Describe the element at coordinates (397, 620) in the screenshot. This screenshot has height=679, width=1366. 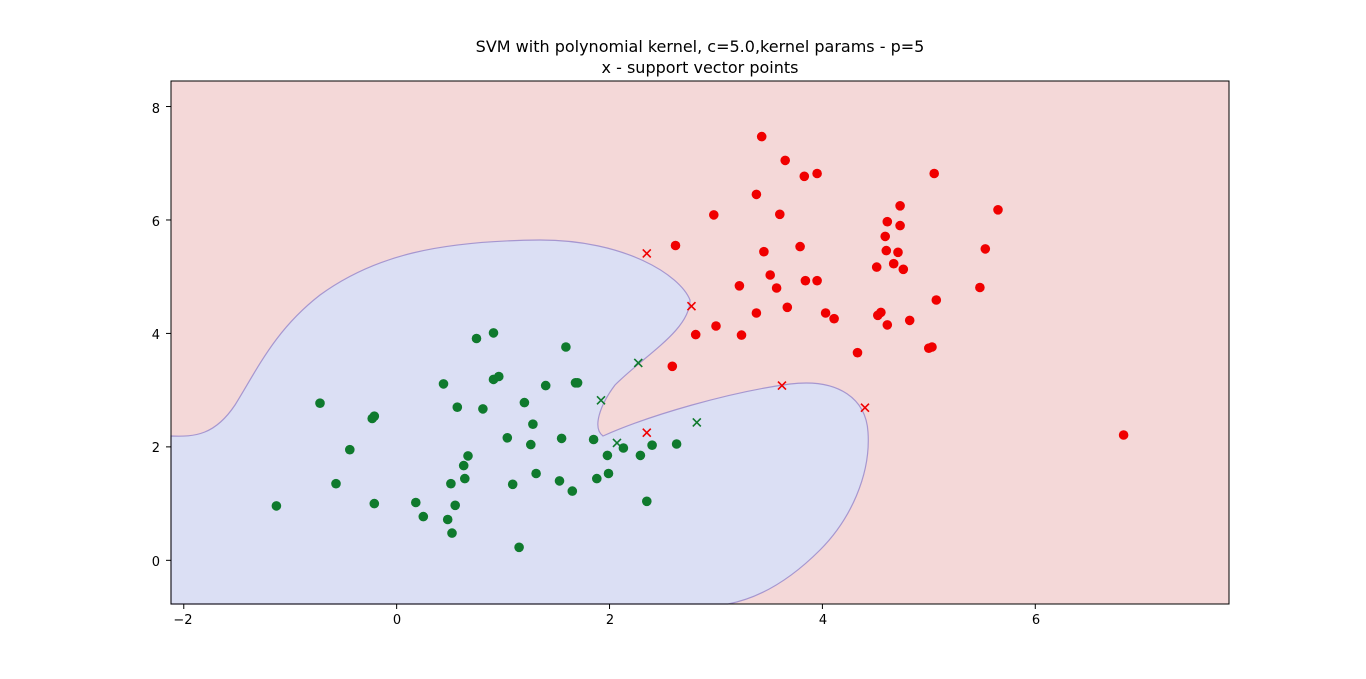
I see `x-tick-label: 0` at that location.